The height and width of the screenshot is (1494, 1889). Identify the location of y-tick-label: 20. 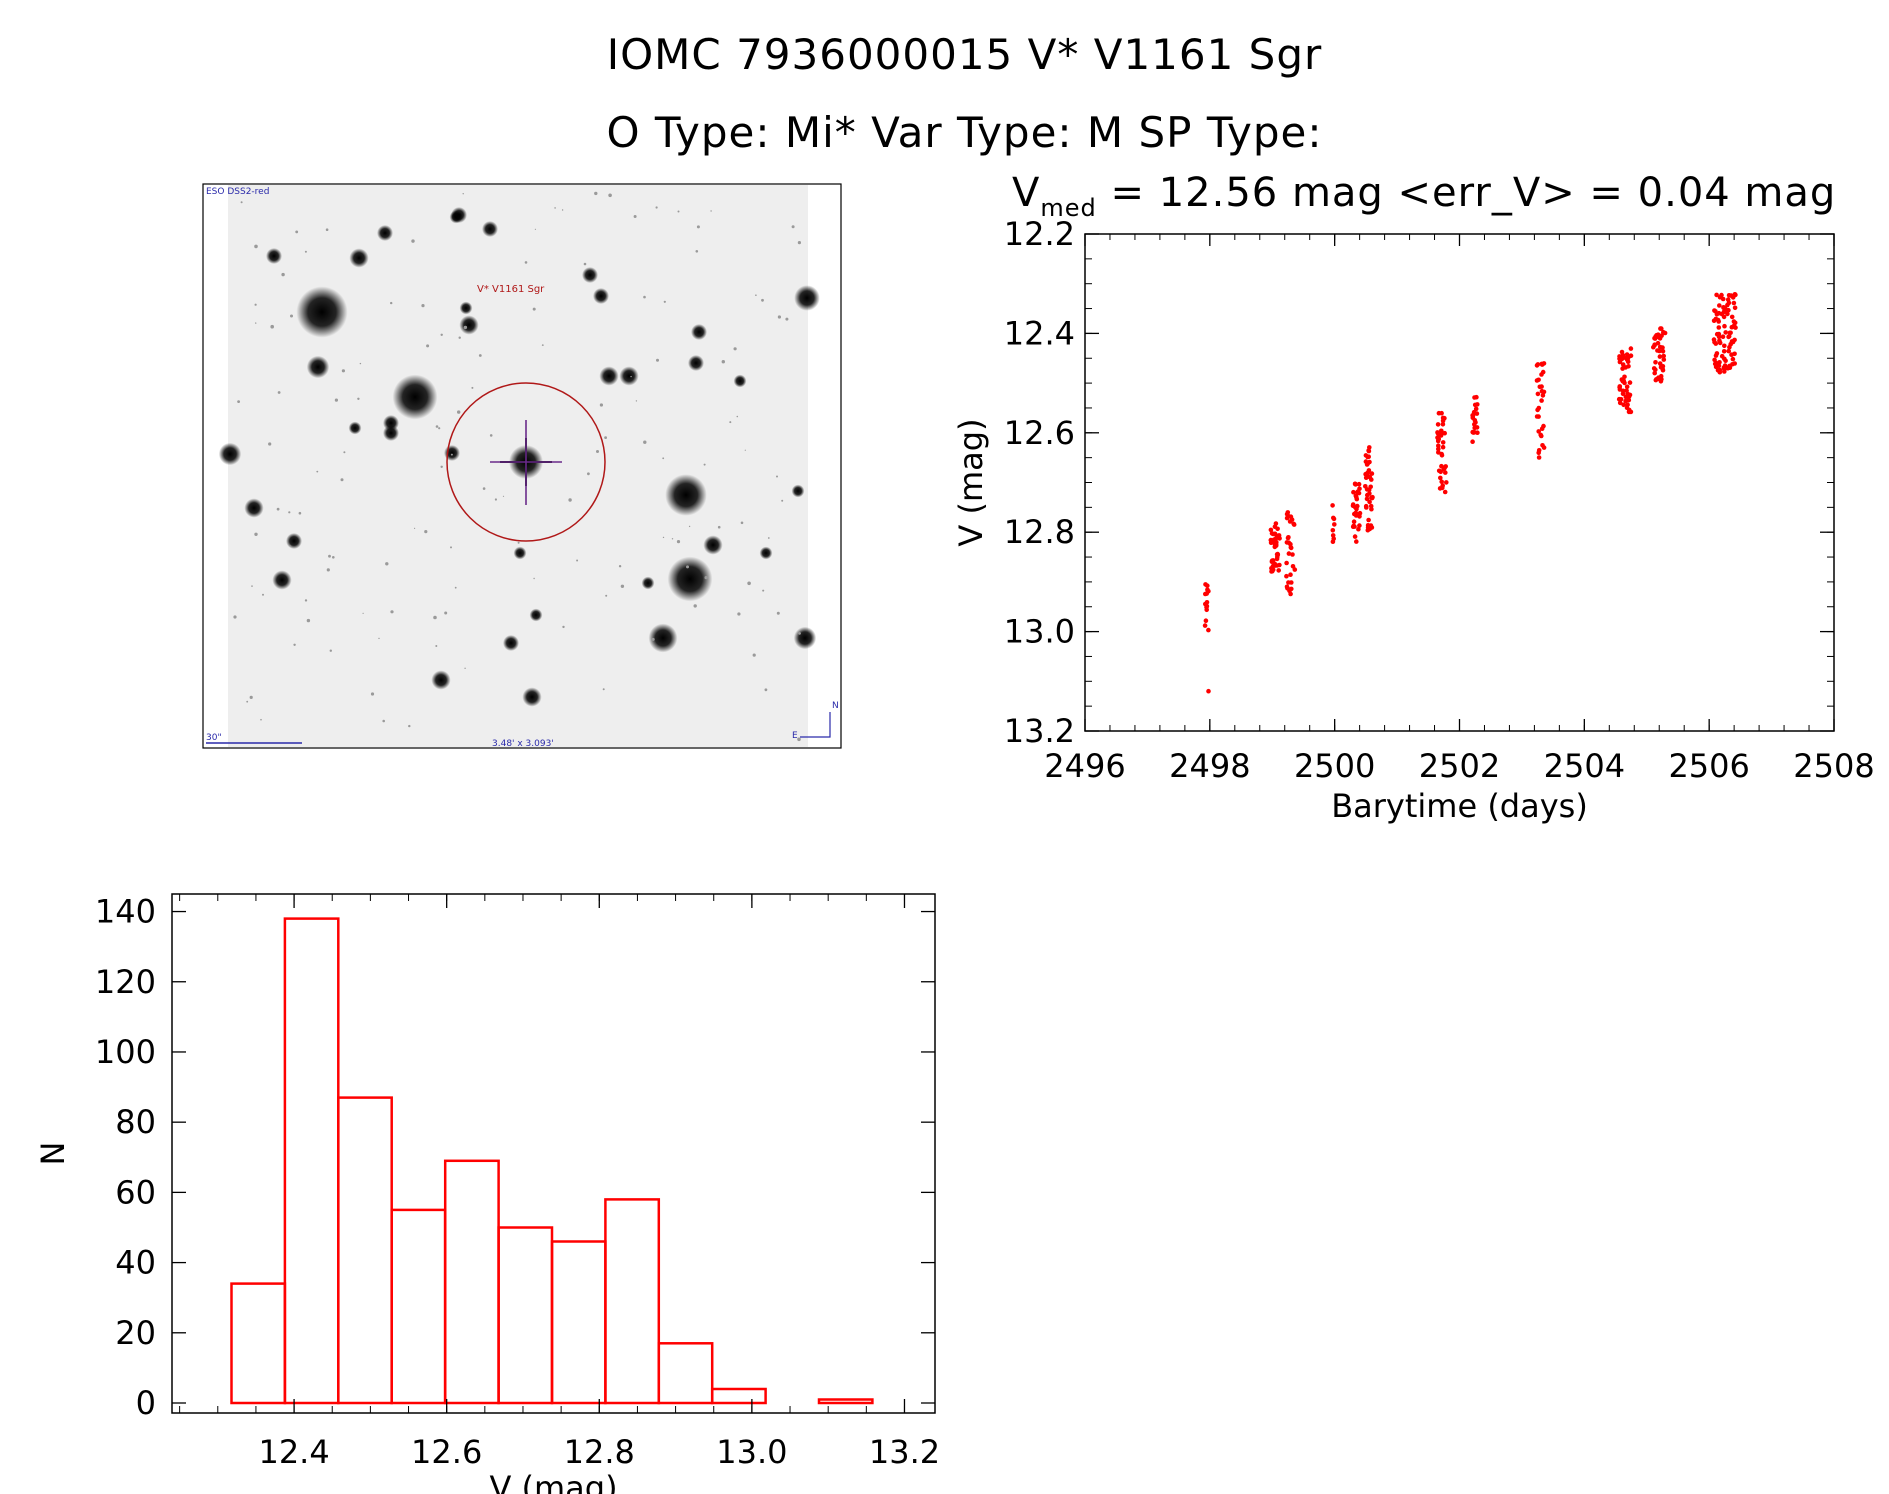
(135, 1333).